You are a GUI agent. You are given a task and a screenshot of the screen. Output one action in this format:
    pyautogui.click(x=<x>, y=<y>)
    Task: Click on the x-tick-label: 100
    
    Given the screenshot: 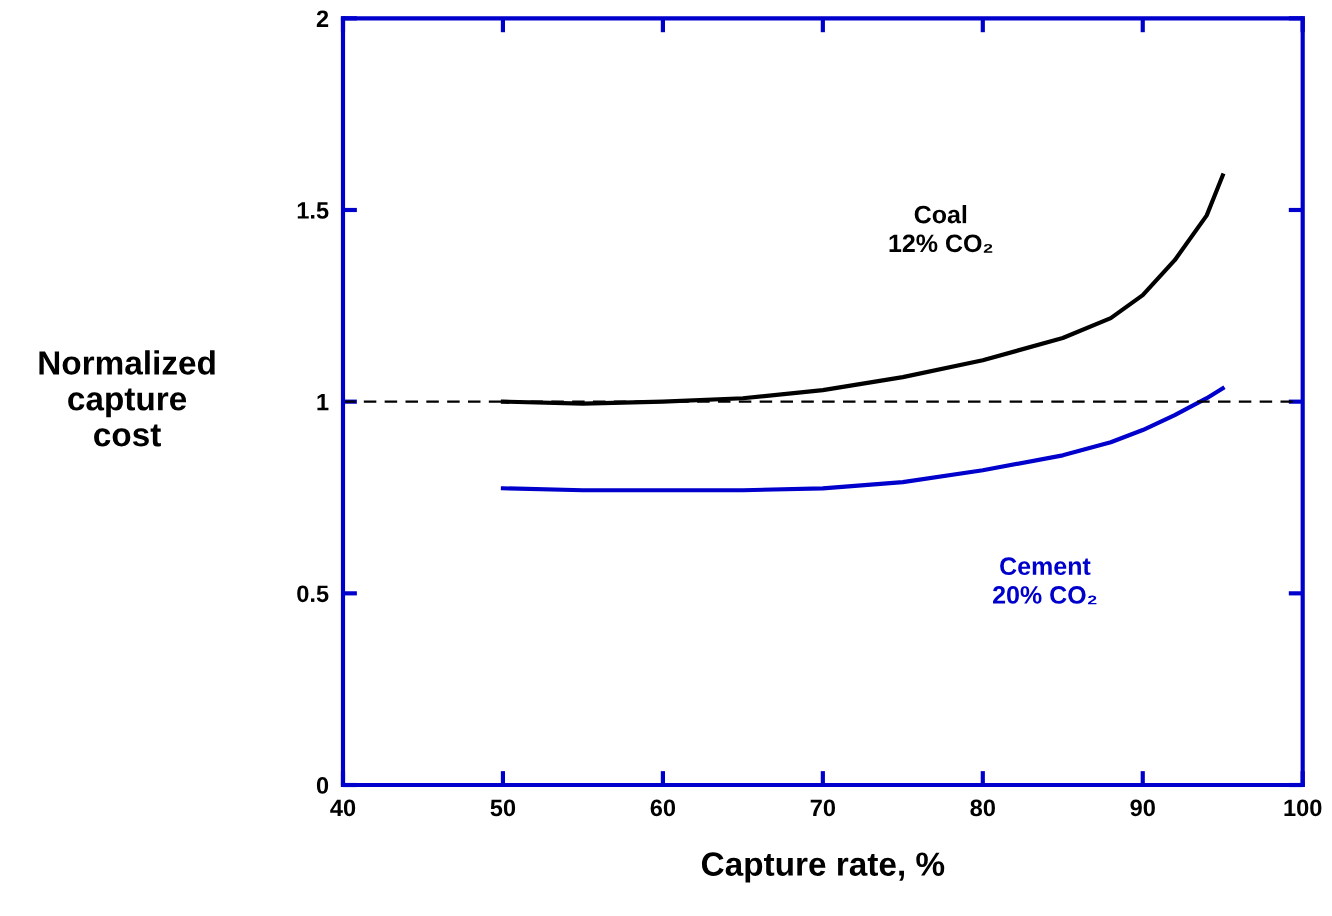 What is the action you would take?
    pyautogui.click(x=1303, y=808)
    